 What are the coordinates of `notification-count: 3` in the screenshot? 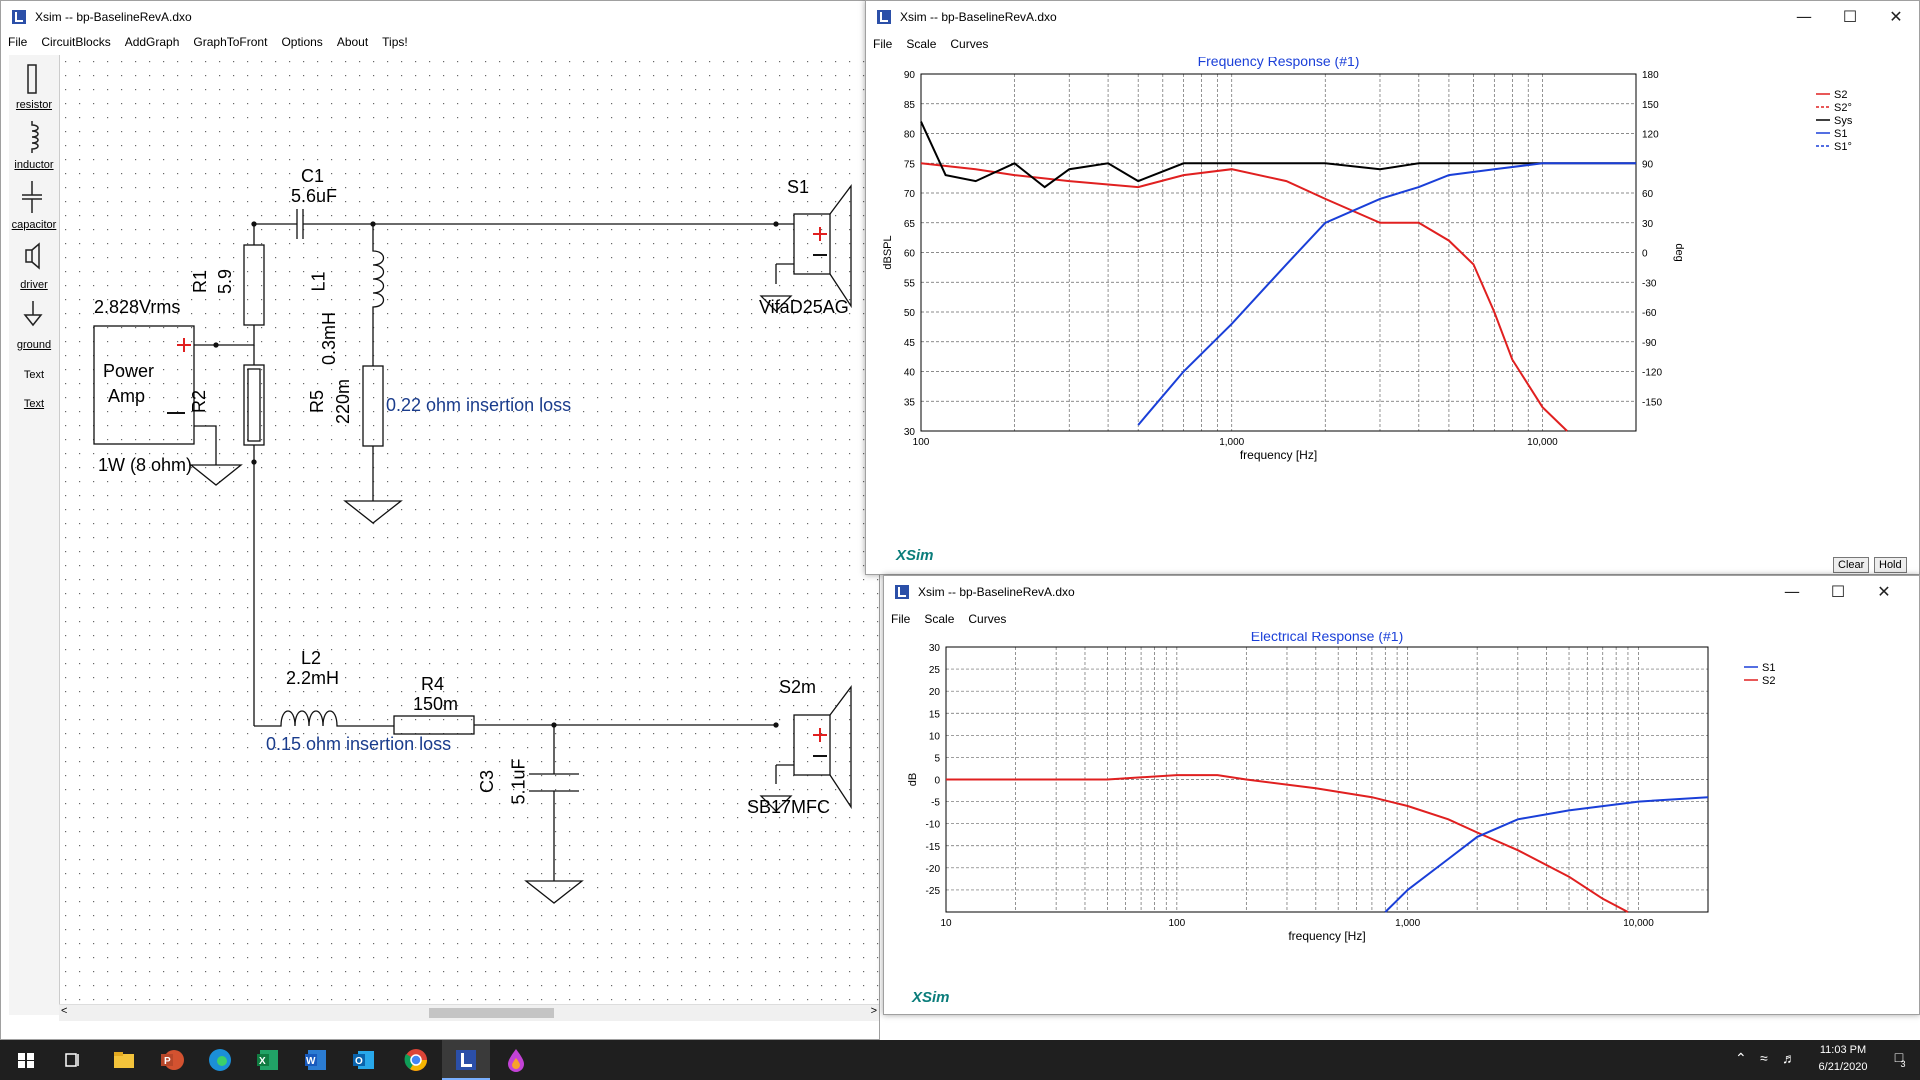 It's located at (1903, 1064).